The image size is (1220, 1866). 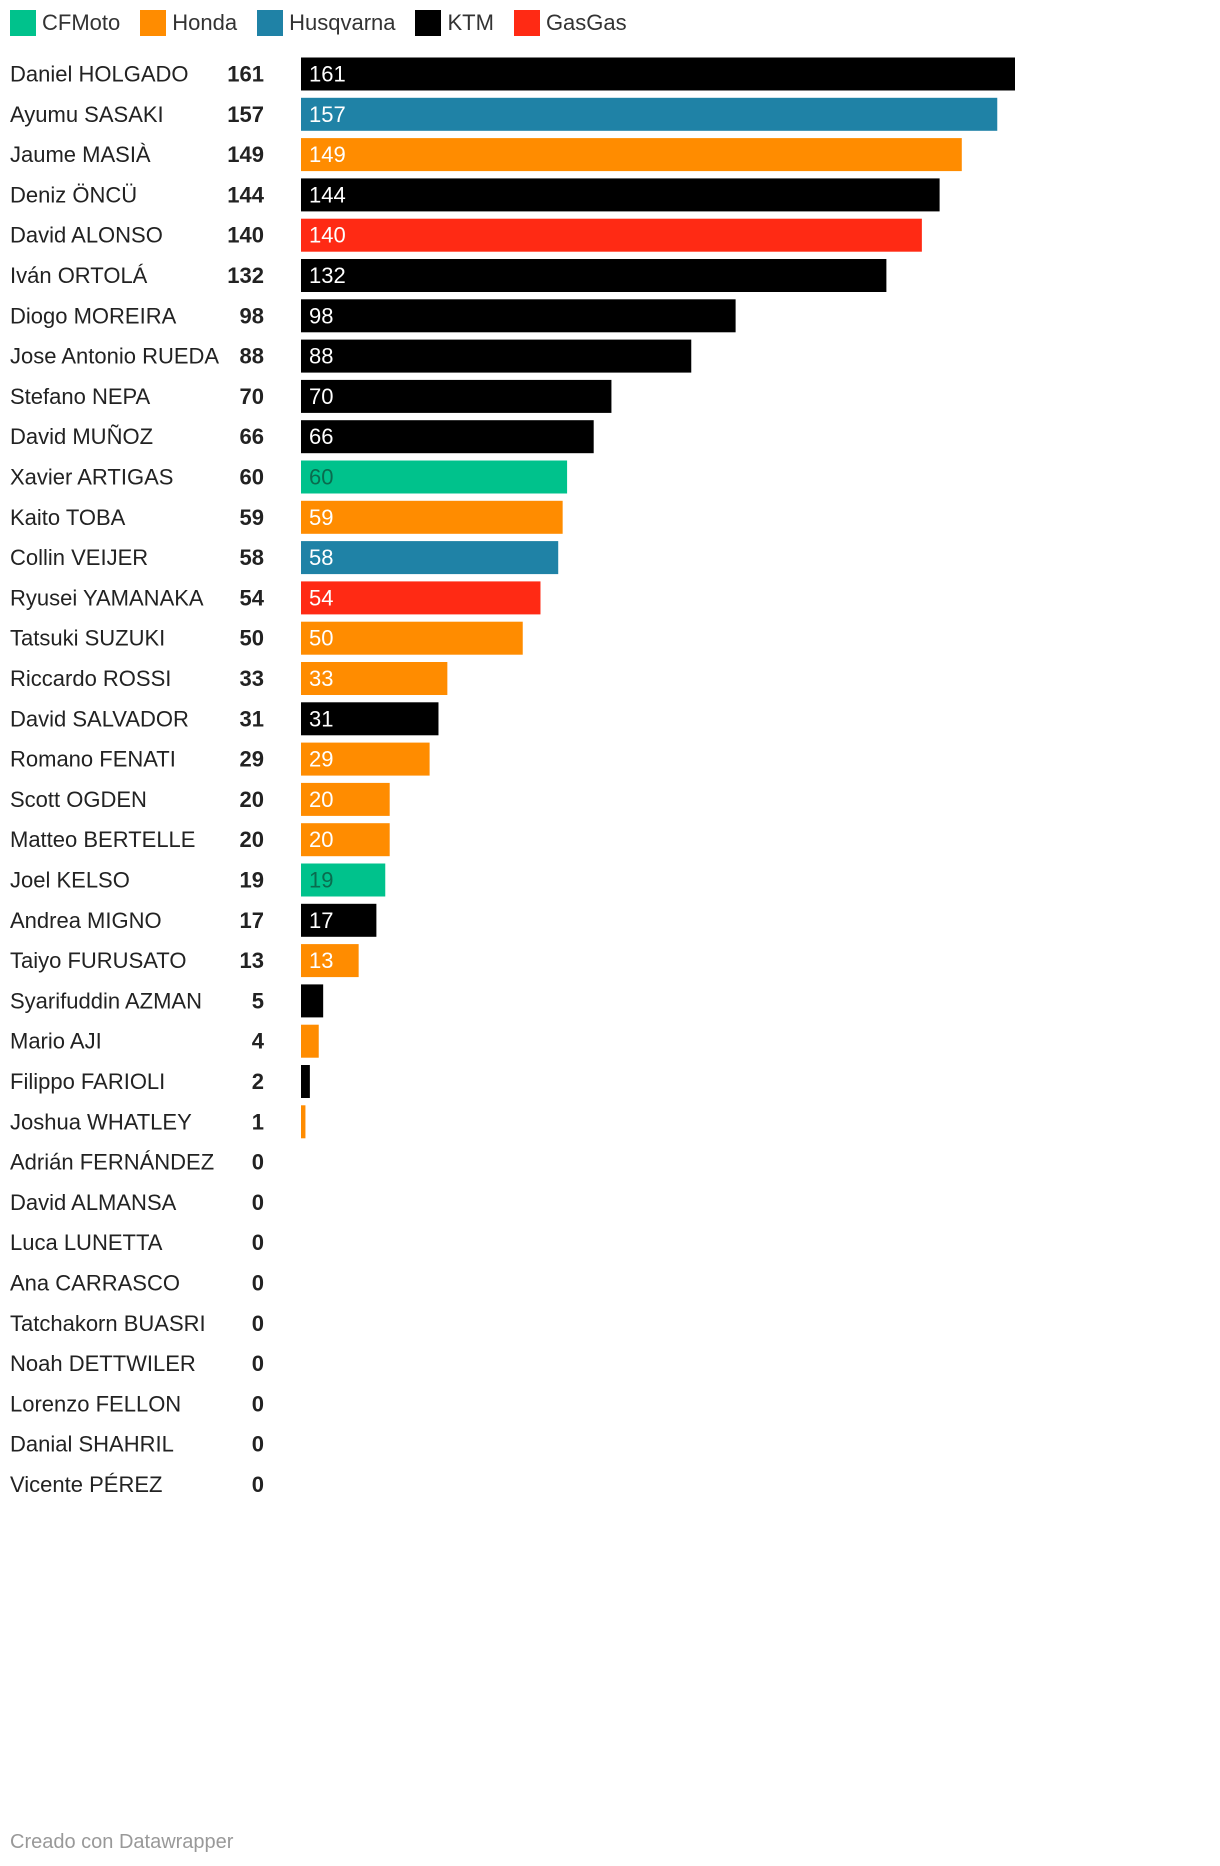 What do you see at coordinates (112, 1162) in the screenshot?
I see `rider-name: Adrián FERNÁNDEZ` at bounding box center [112, 1162].